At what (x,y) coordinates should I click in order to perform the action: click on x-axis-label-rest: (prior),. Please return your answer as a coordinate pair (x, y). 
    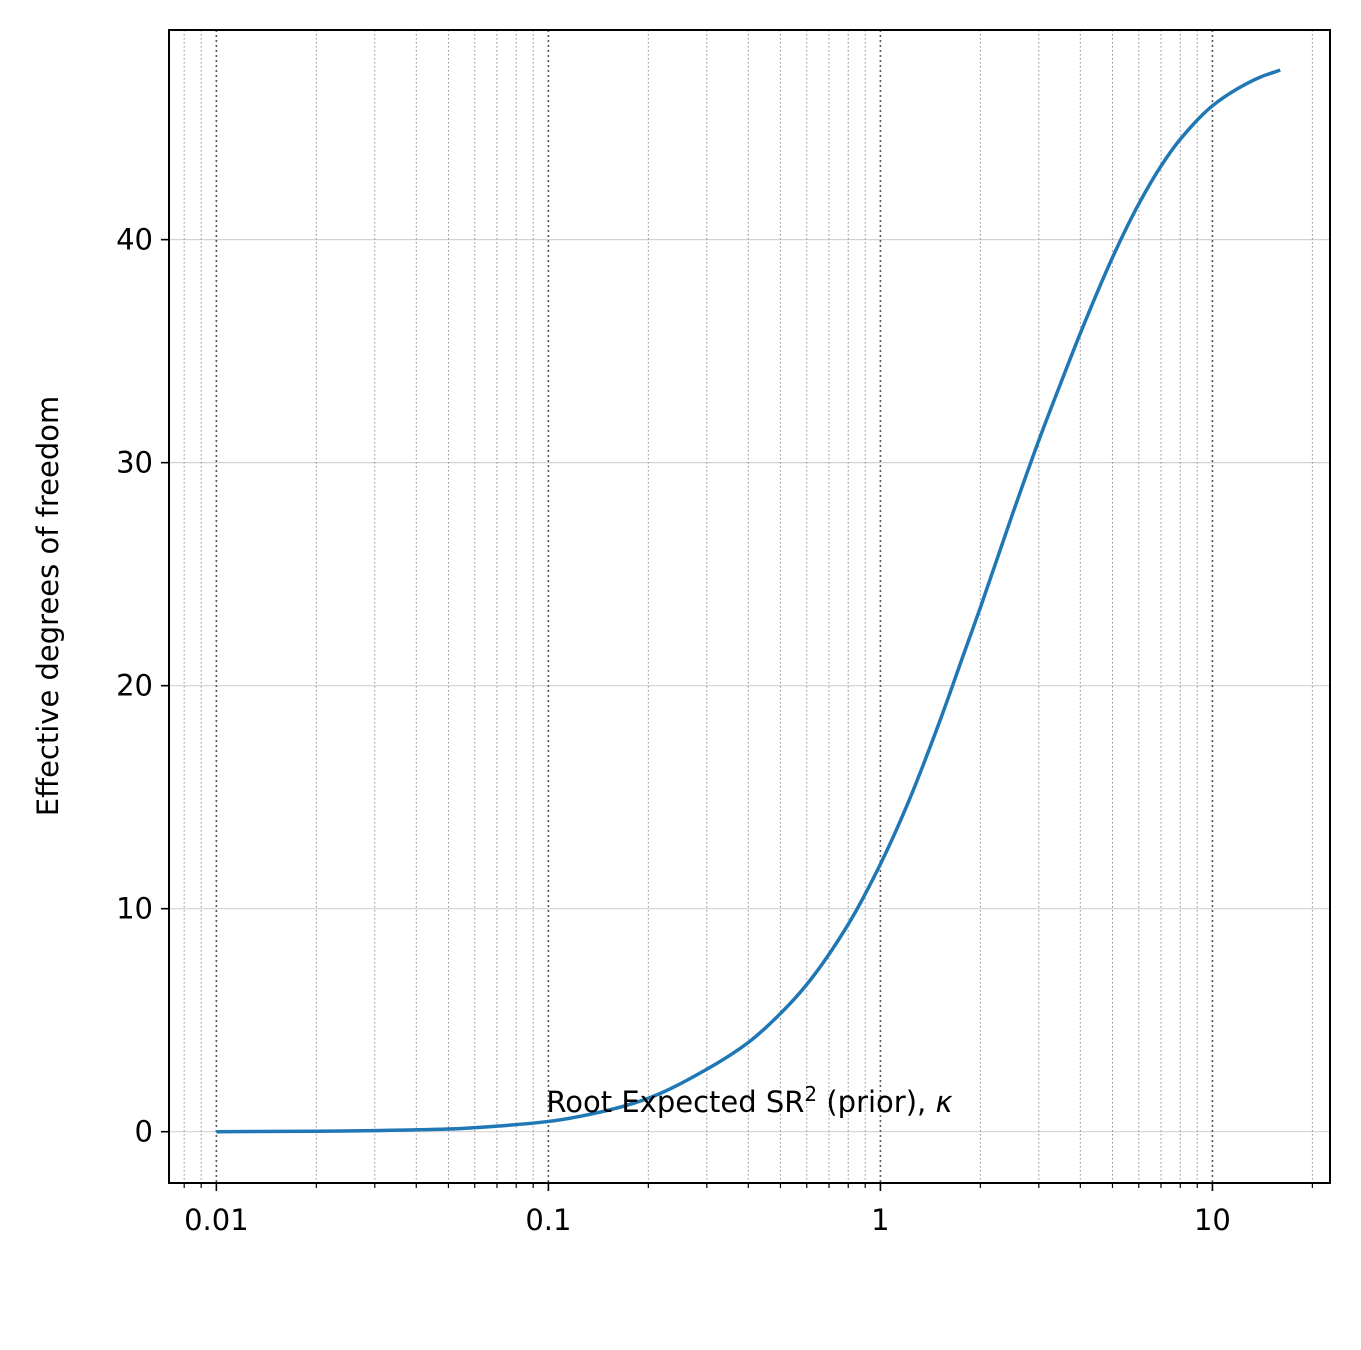
    Looking at the image, I should click on (876, 1102).